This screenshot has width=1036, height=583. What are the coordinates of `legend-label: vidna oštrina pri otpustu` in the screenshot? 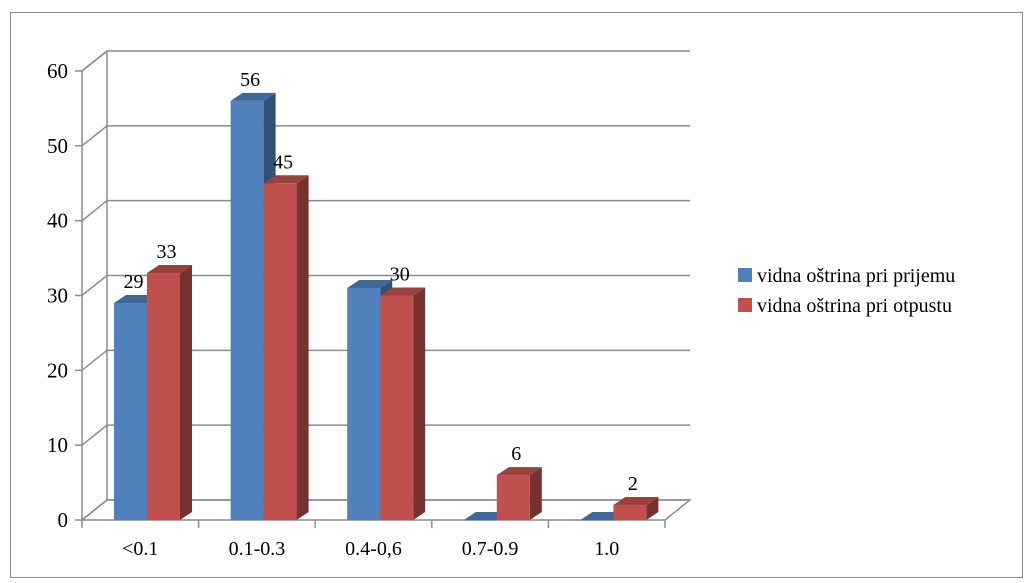 It's located at (854, 306).